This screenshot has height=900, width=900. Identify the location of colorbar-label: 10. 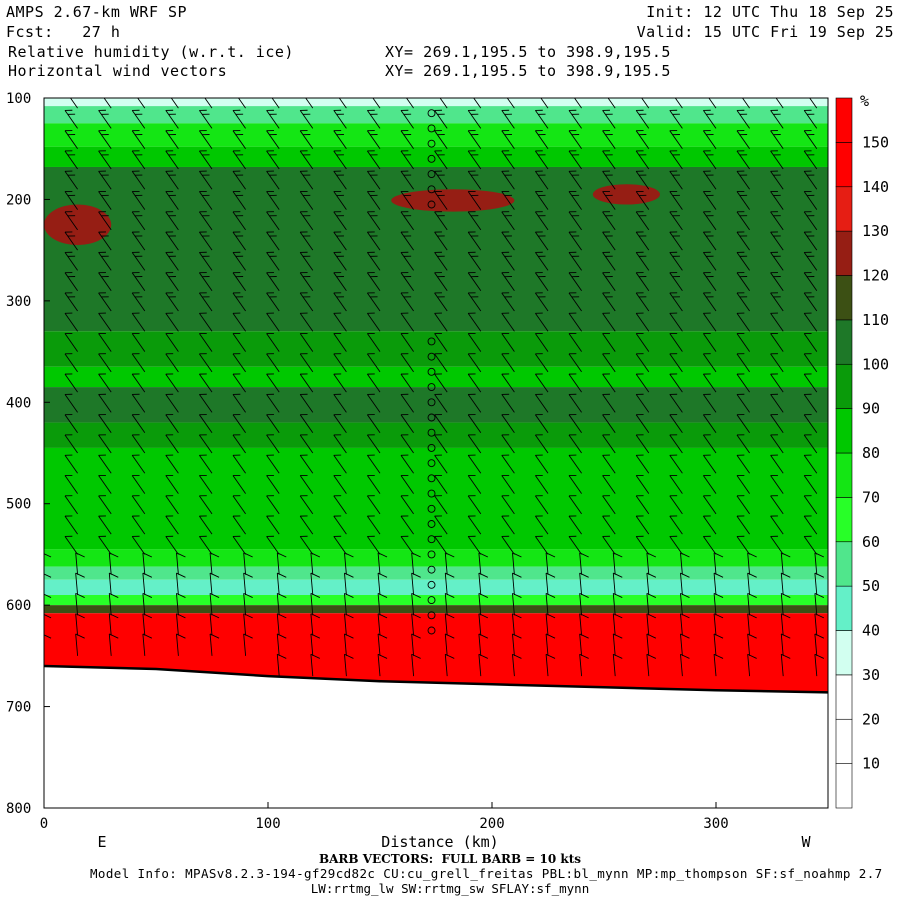
(871, 764).